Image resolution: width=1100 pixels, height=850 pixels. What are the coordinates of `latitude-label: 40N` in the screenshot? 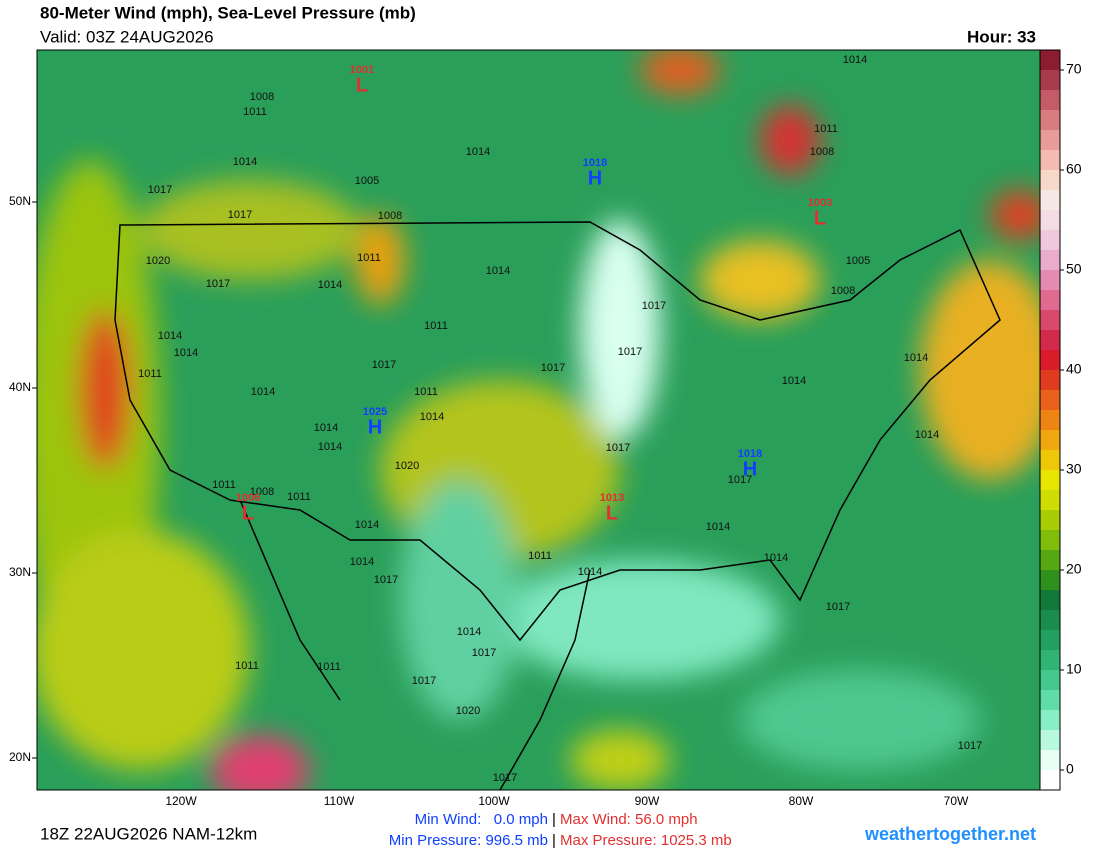 It's located at (20, 387).